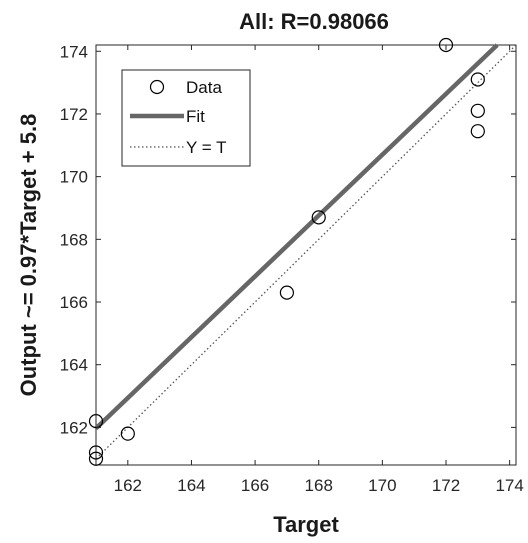  Describe the element at coordinates (195, 116) in the screenshot. I see `legend-label-fit: Fit` at that location.